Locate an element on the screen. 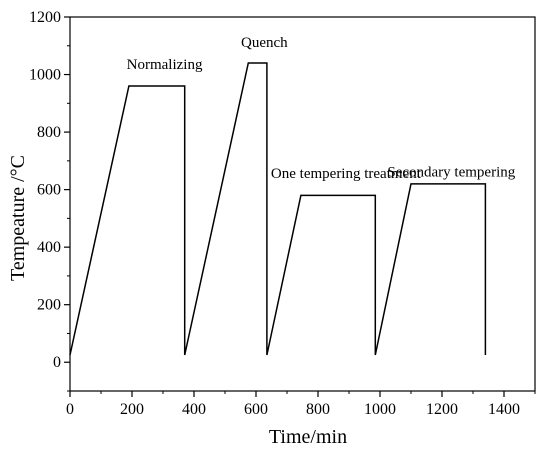 Image resolution: width=550 pixels, height=450 pixels. y-tick-label: 800 is located at coordinates (49, 132).